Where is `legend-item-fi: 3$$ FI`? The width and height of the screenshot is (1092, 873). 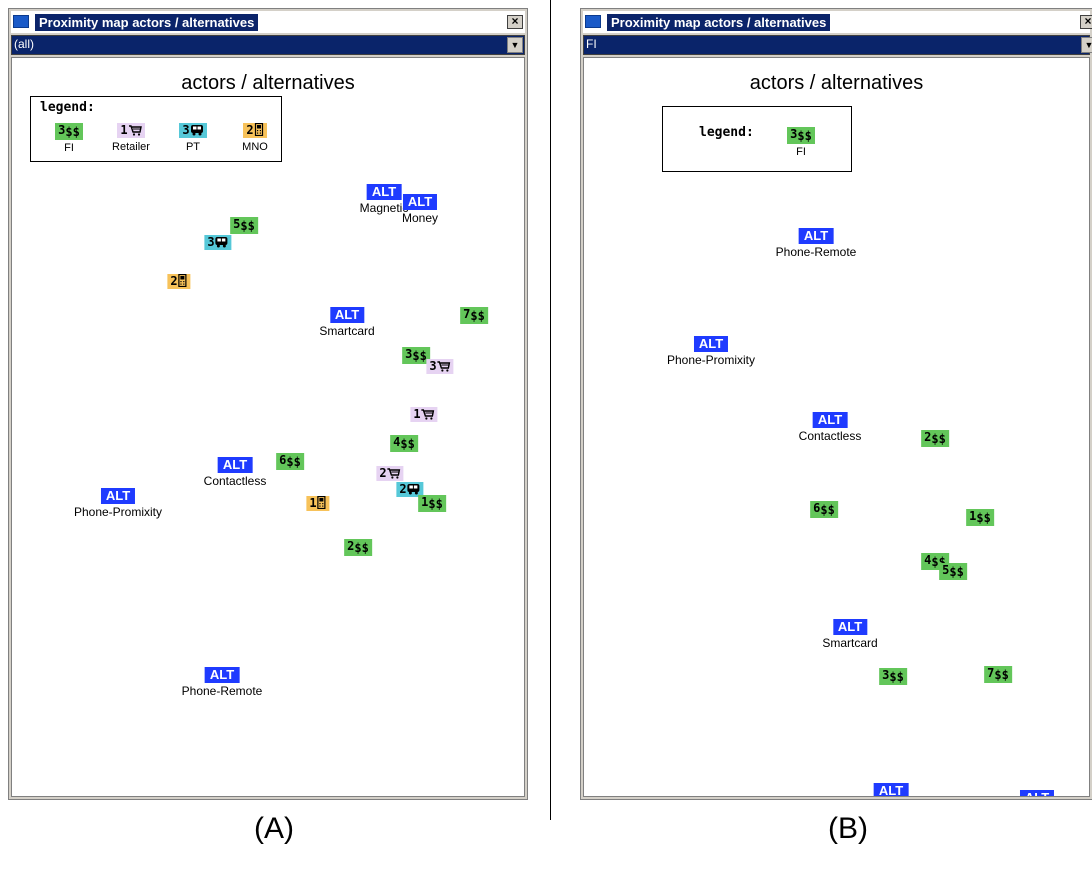
legend-item-fi: 3$$ FI is located at coordinates (69, 137).